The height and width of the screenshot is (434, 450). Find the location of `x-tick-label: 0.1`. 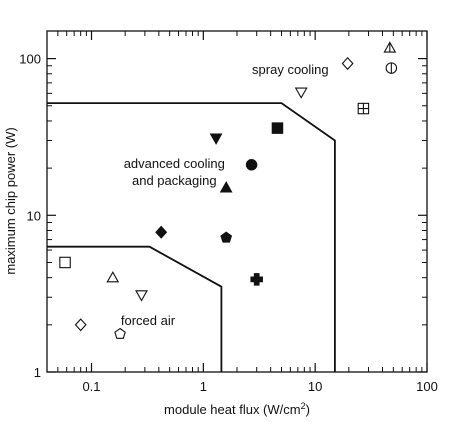

x-tick-label: 0.1 is located at coordinates (91, 386).